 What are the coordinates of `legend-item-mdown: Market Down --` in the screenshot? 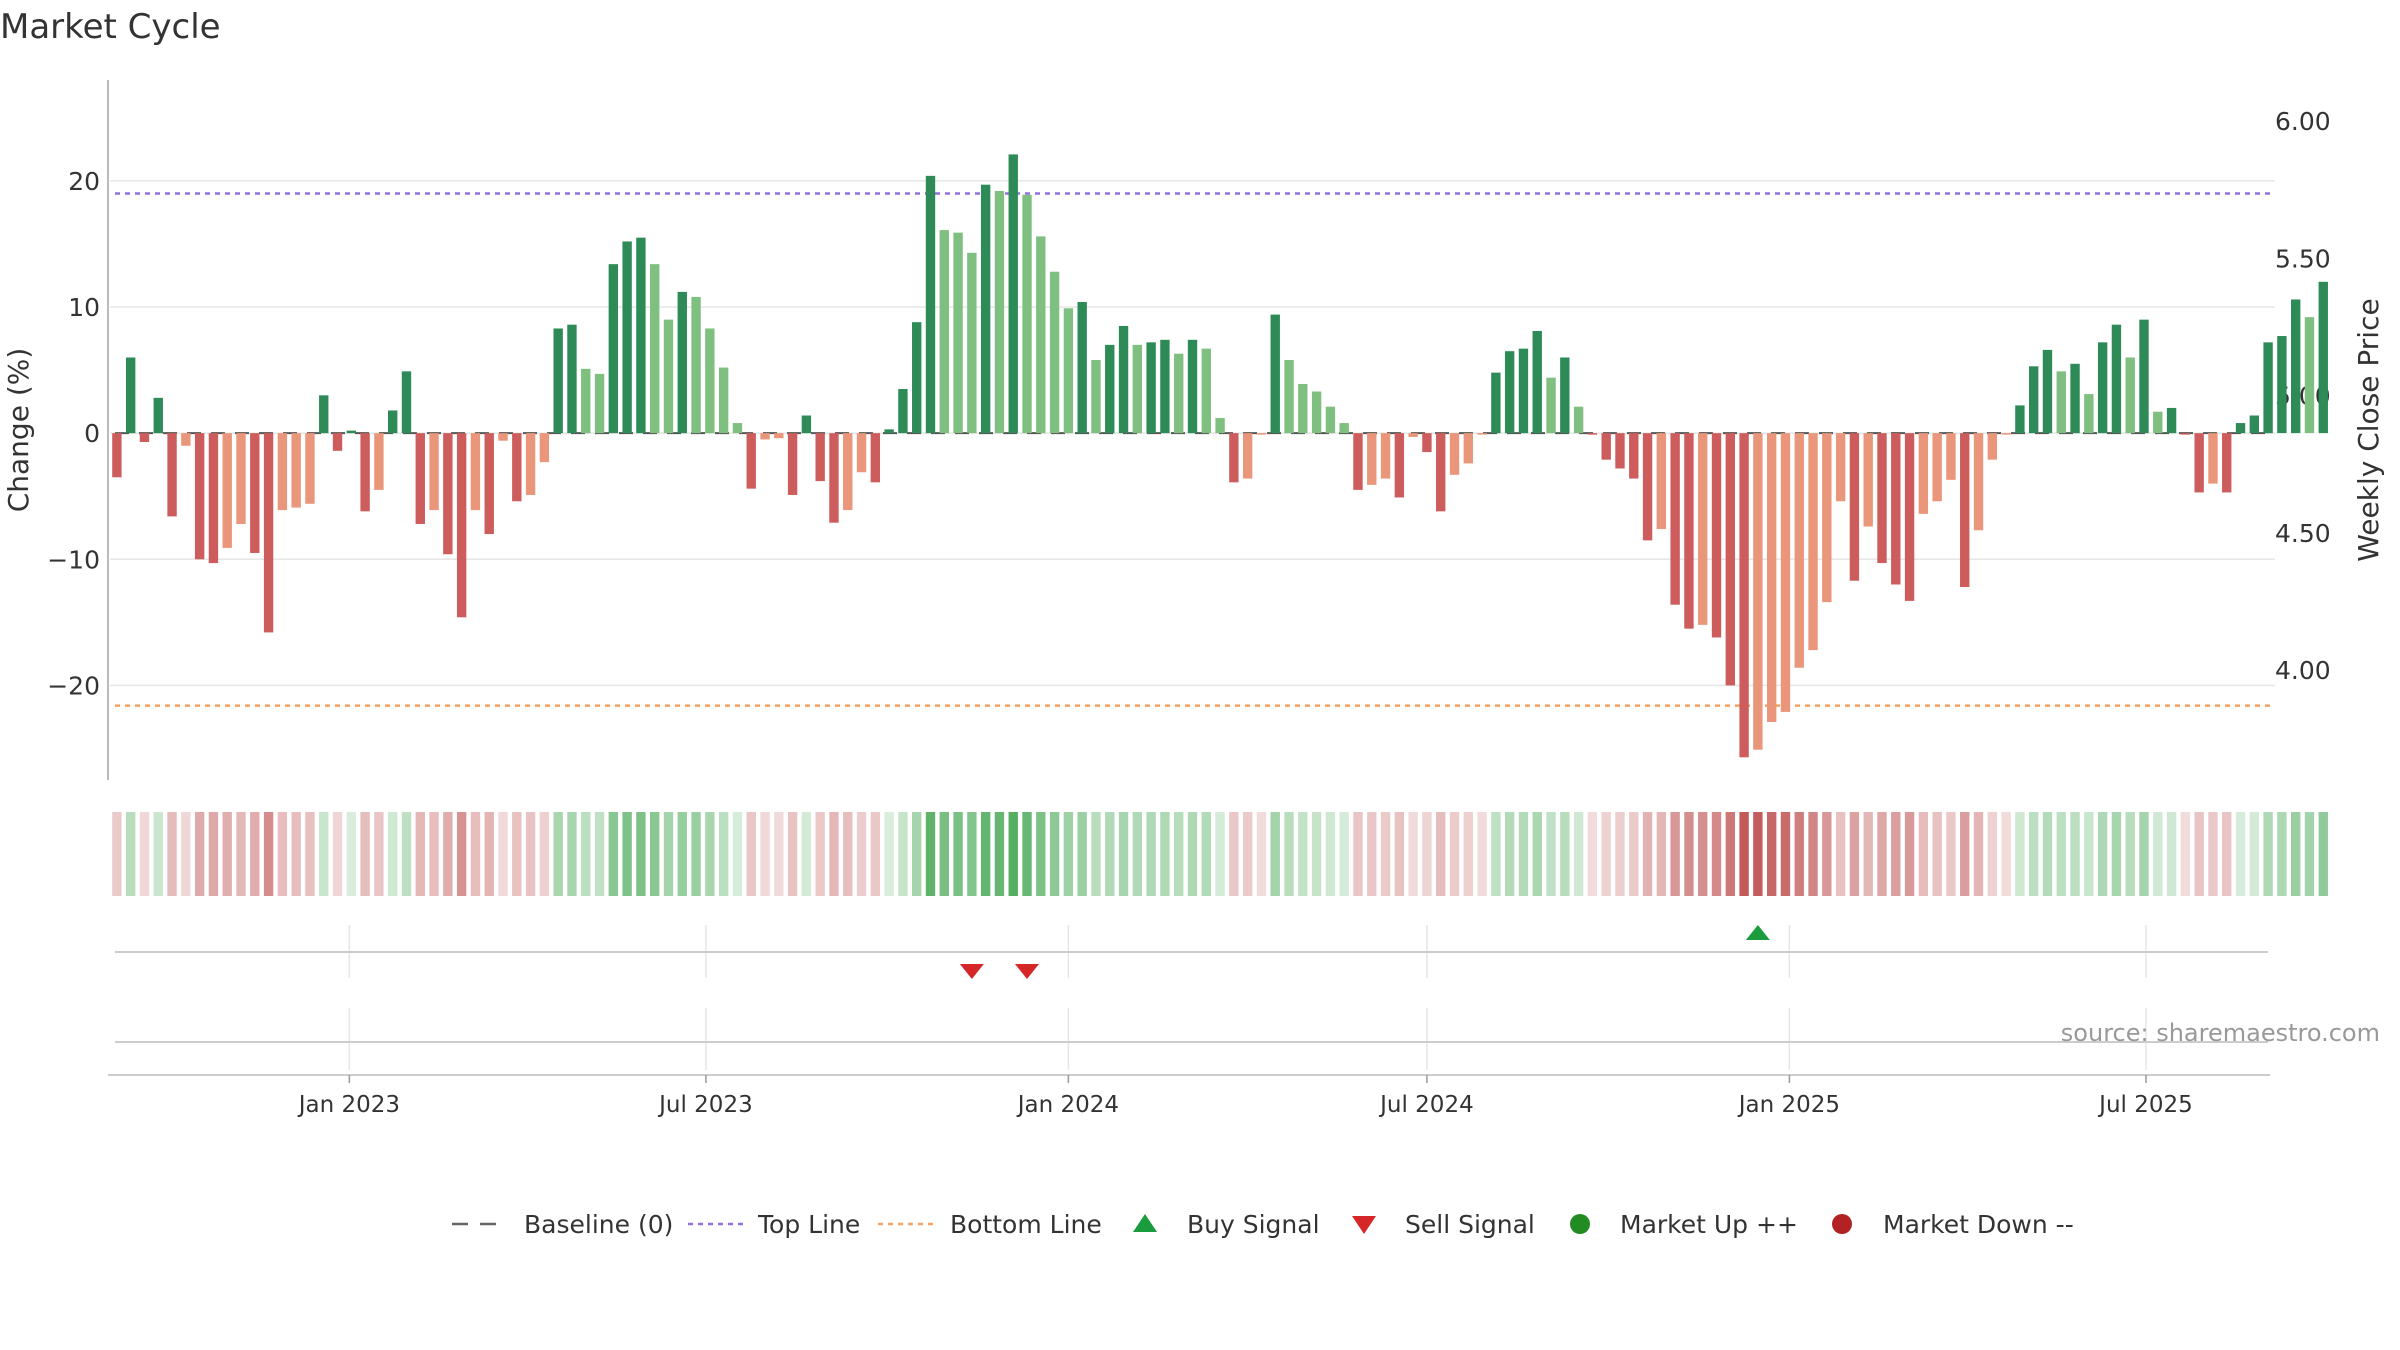 It's located at (1953, 1224).